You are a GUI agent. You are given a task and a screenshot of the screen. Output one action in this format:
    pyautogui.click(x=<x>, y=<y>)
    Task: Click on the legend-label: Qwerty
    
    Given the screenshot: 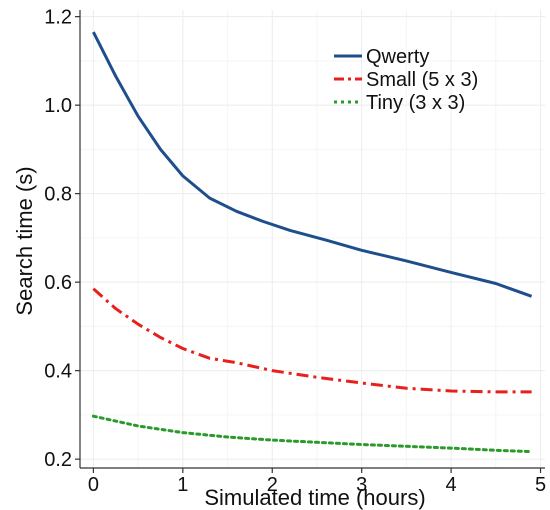 What is the action you would take?
    pyautogui.click(x=397, y=57)
    